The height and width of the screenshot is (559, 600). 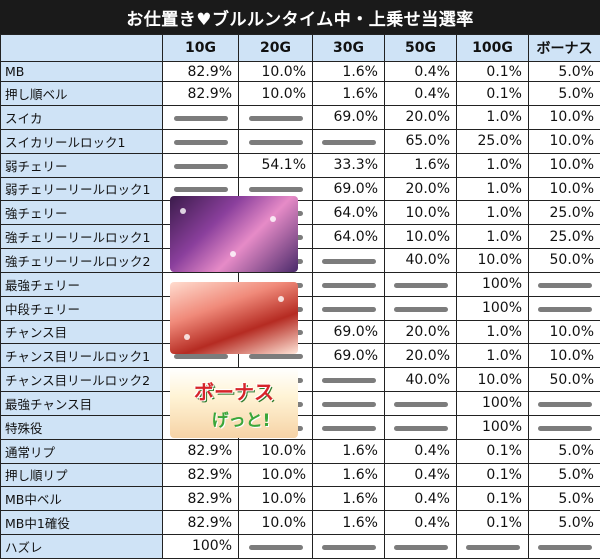 What do you see at coordinates (300, 165) in the screenshot?
I see `table-row: 弱チェリー 54.1% 33.3% 1.6% 1.0% 10.0%` at bounding box center [300, 165].